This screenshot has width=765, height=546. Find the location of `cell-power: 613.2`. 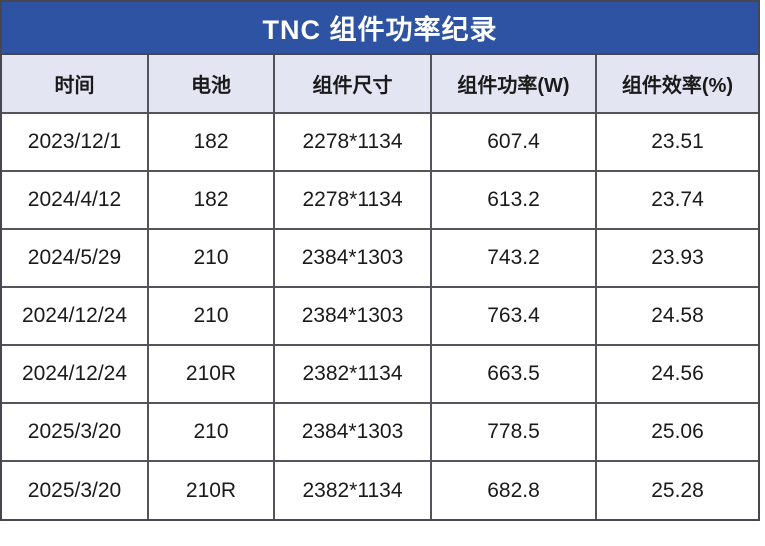

cell-power: 613.2 is located at coordinates (513, 200).